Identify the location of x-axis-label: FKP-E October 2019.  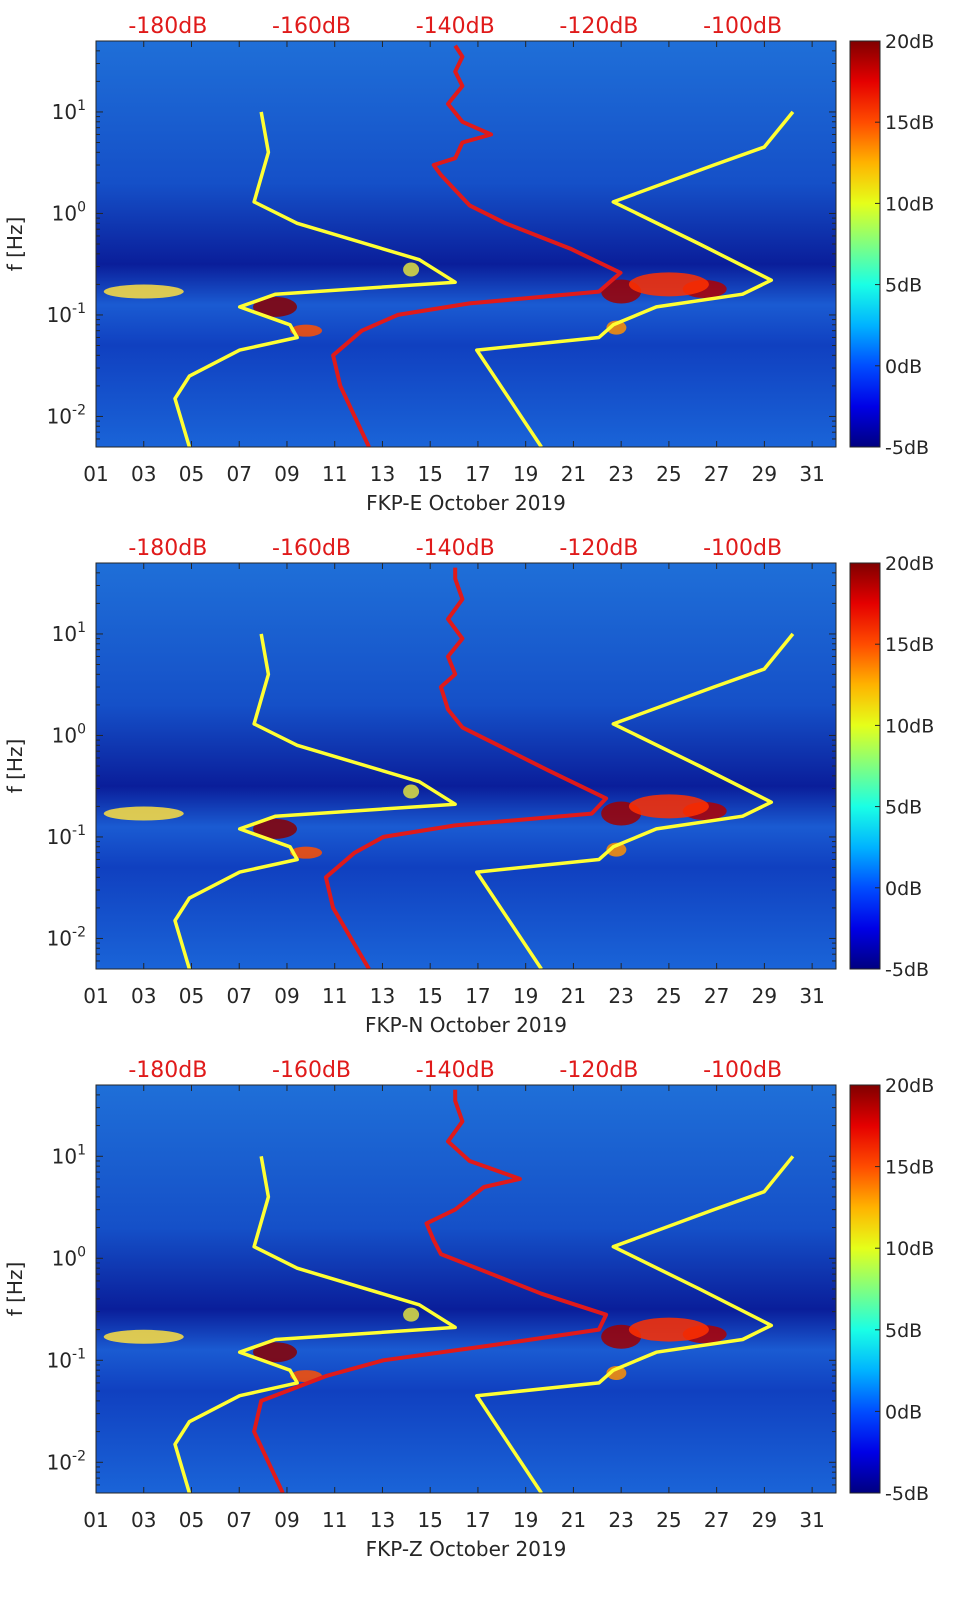
(466, 503).